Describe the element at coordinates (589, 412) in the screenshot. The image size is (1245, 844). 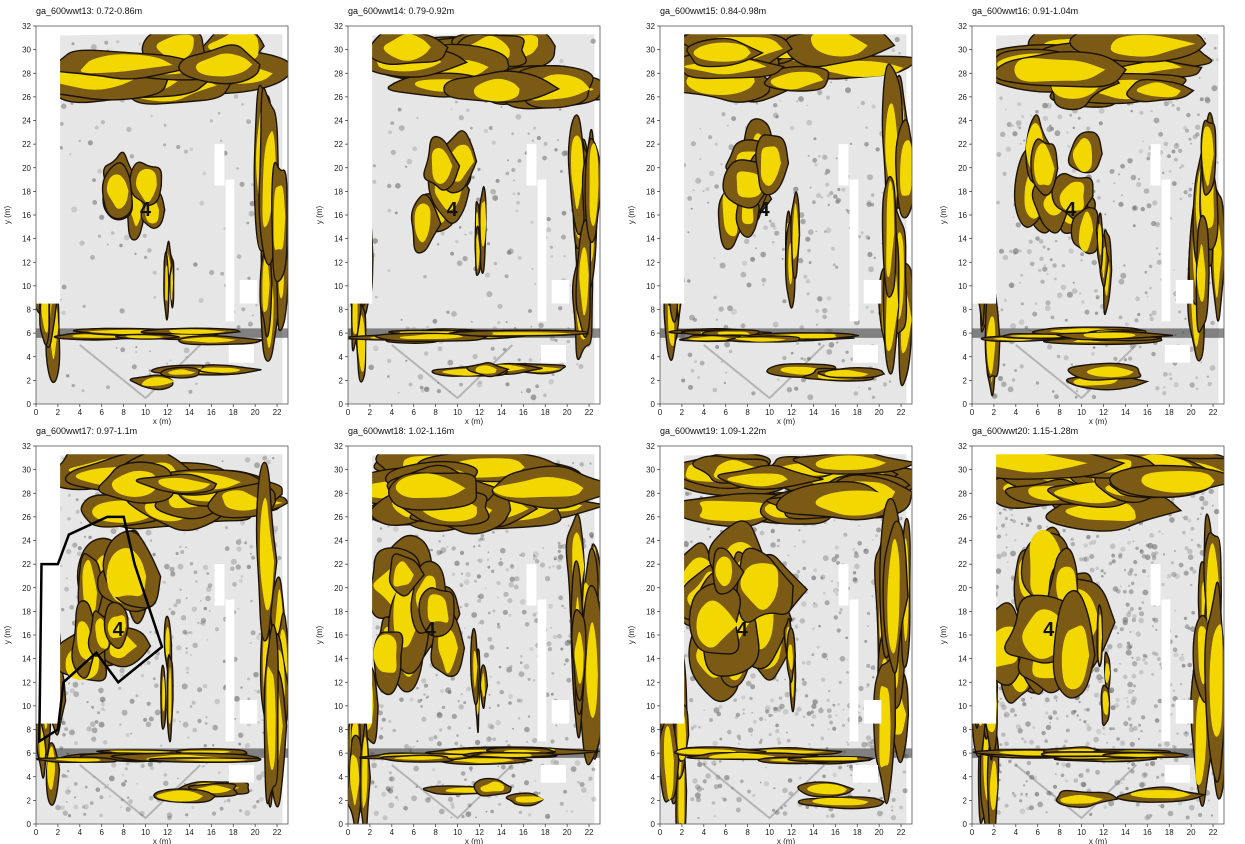
I see `x-tick-label: 22` at that location.